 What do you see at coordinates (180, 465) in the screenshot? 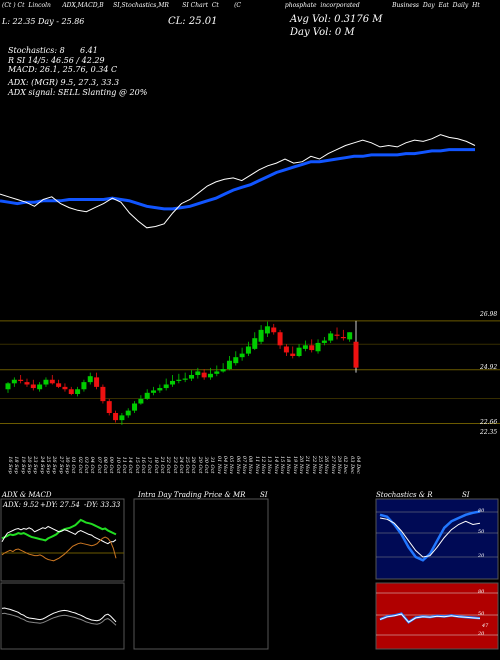
I see `date-tick-label: 24 Oct` at bounding box center [180, 465].